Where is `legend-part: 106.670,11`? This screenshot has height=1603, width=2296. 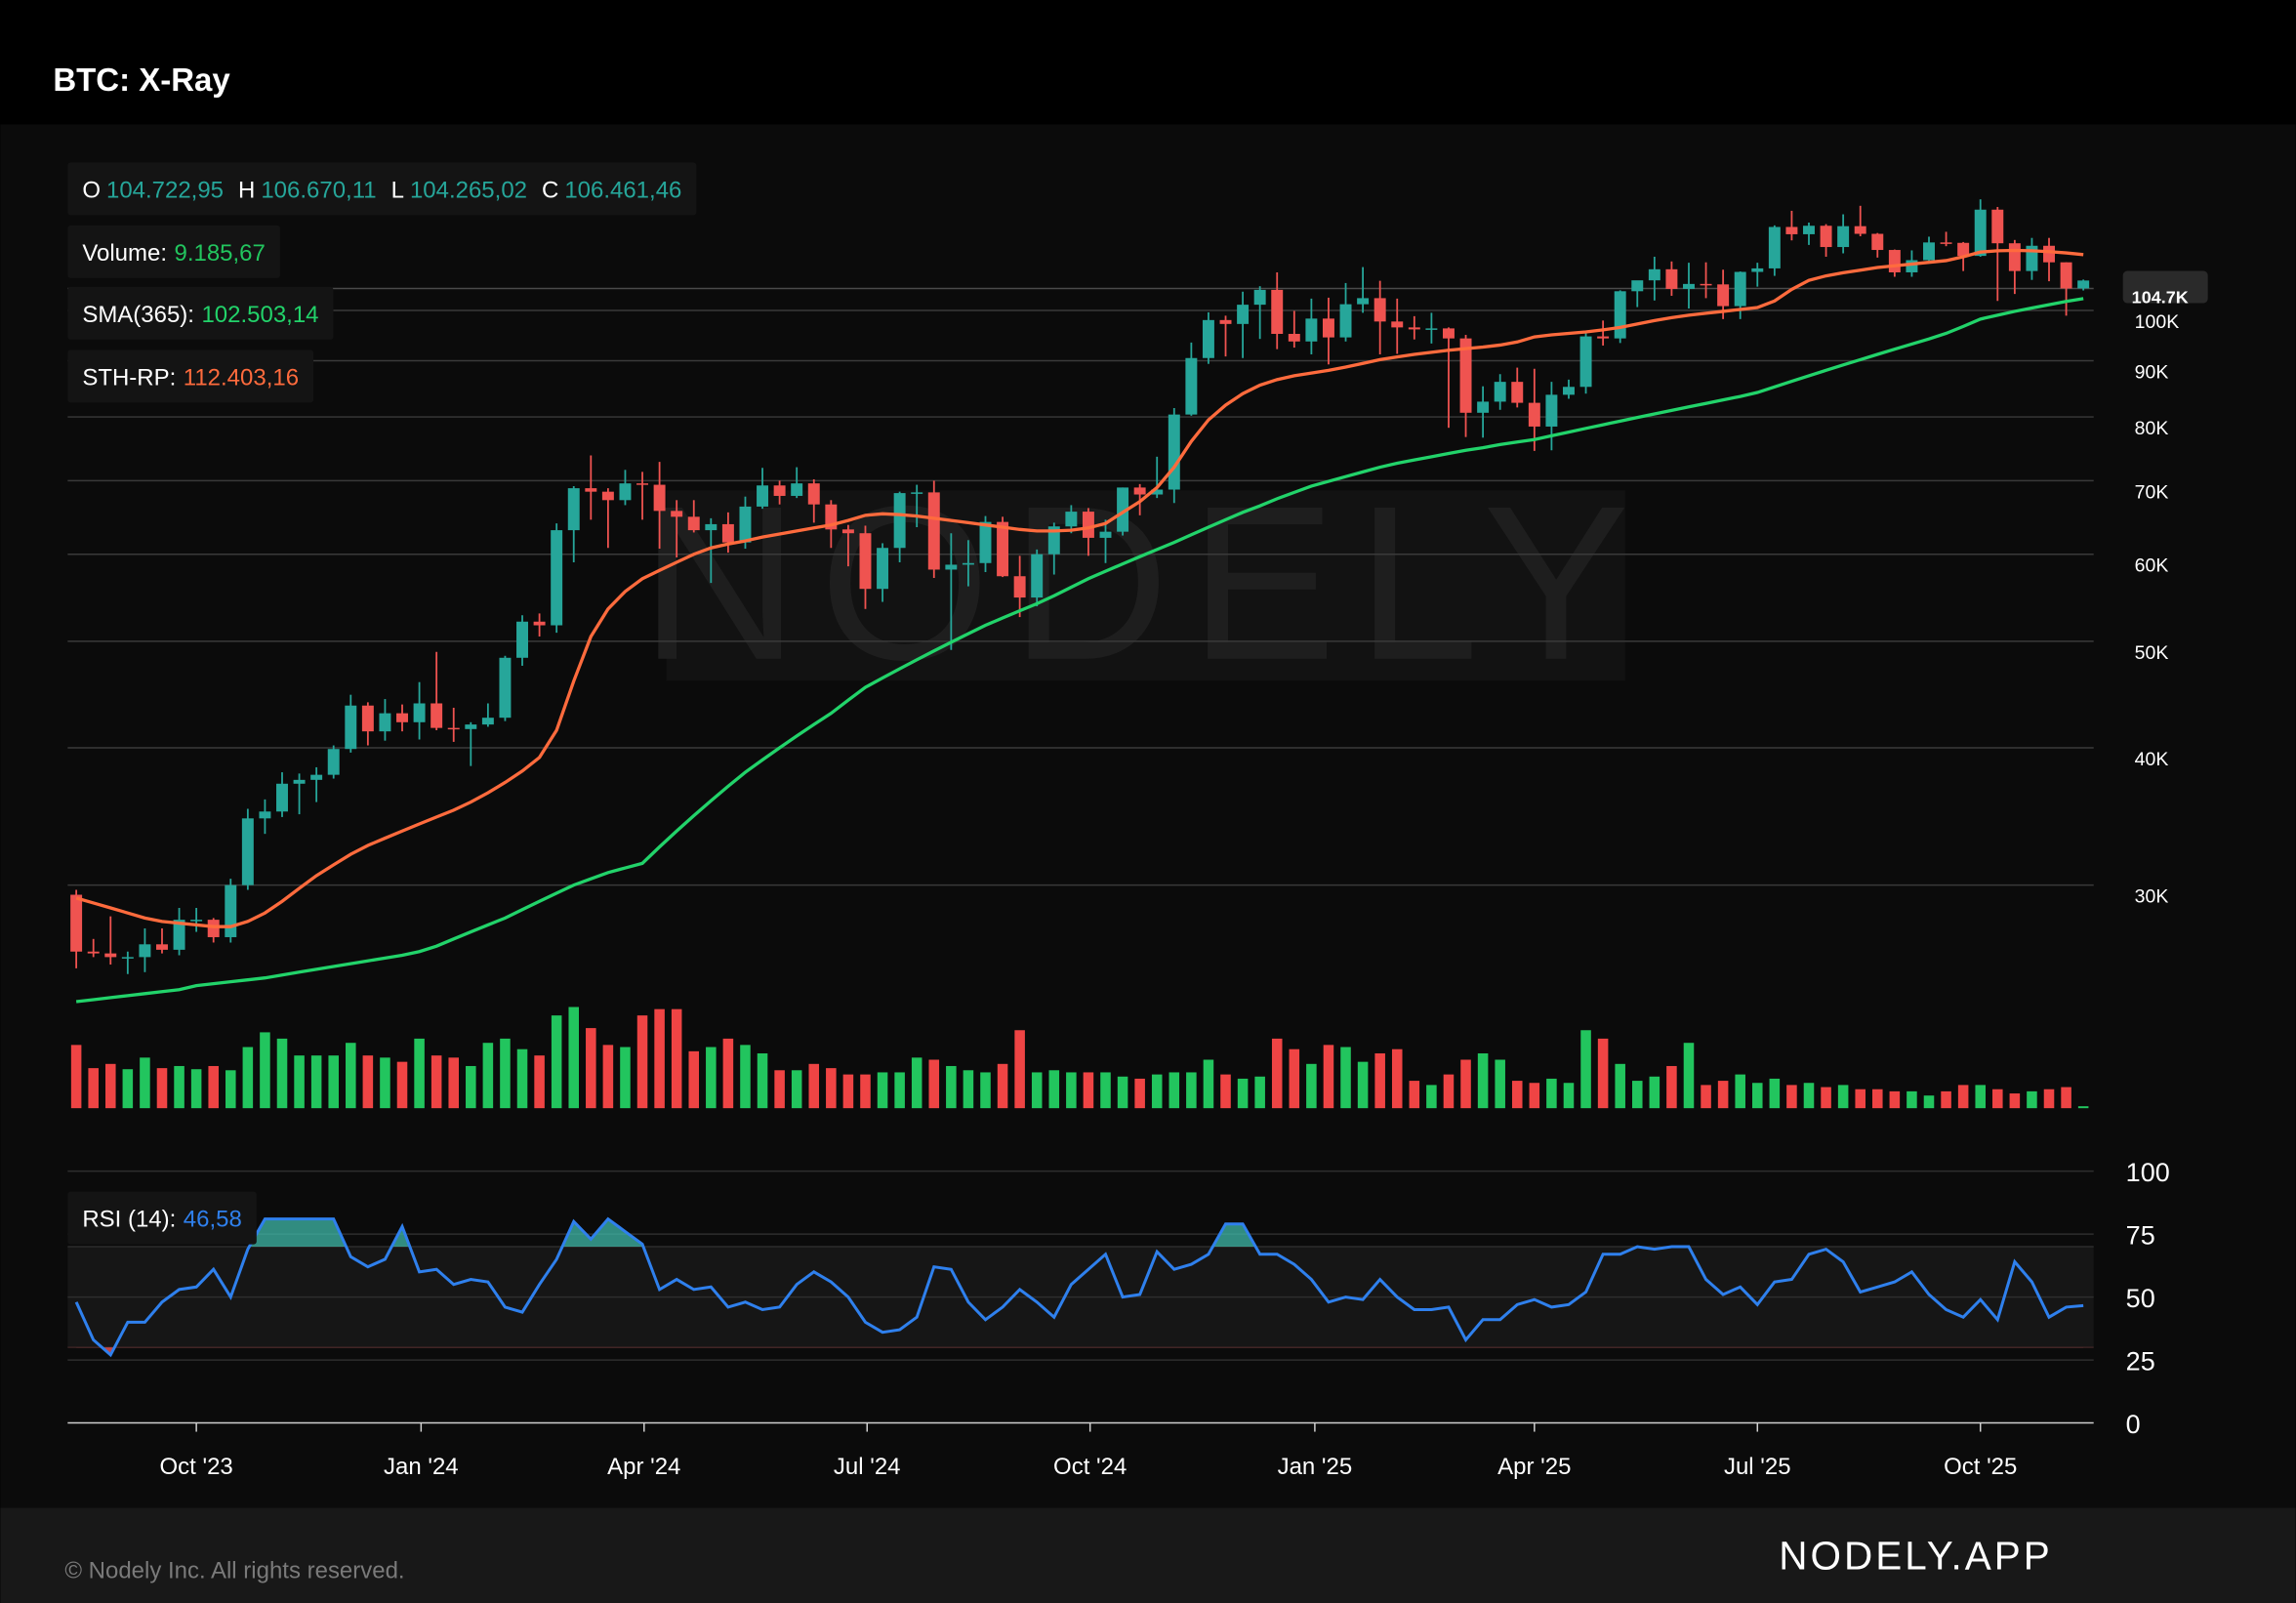 legend-part: 106.670,11 is located at coordinates (318, 190).